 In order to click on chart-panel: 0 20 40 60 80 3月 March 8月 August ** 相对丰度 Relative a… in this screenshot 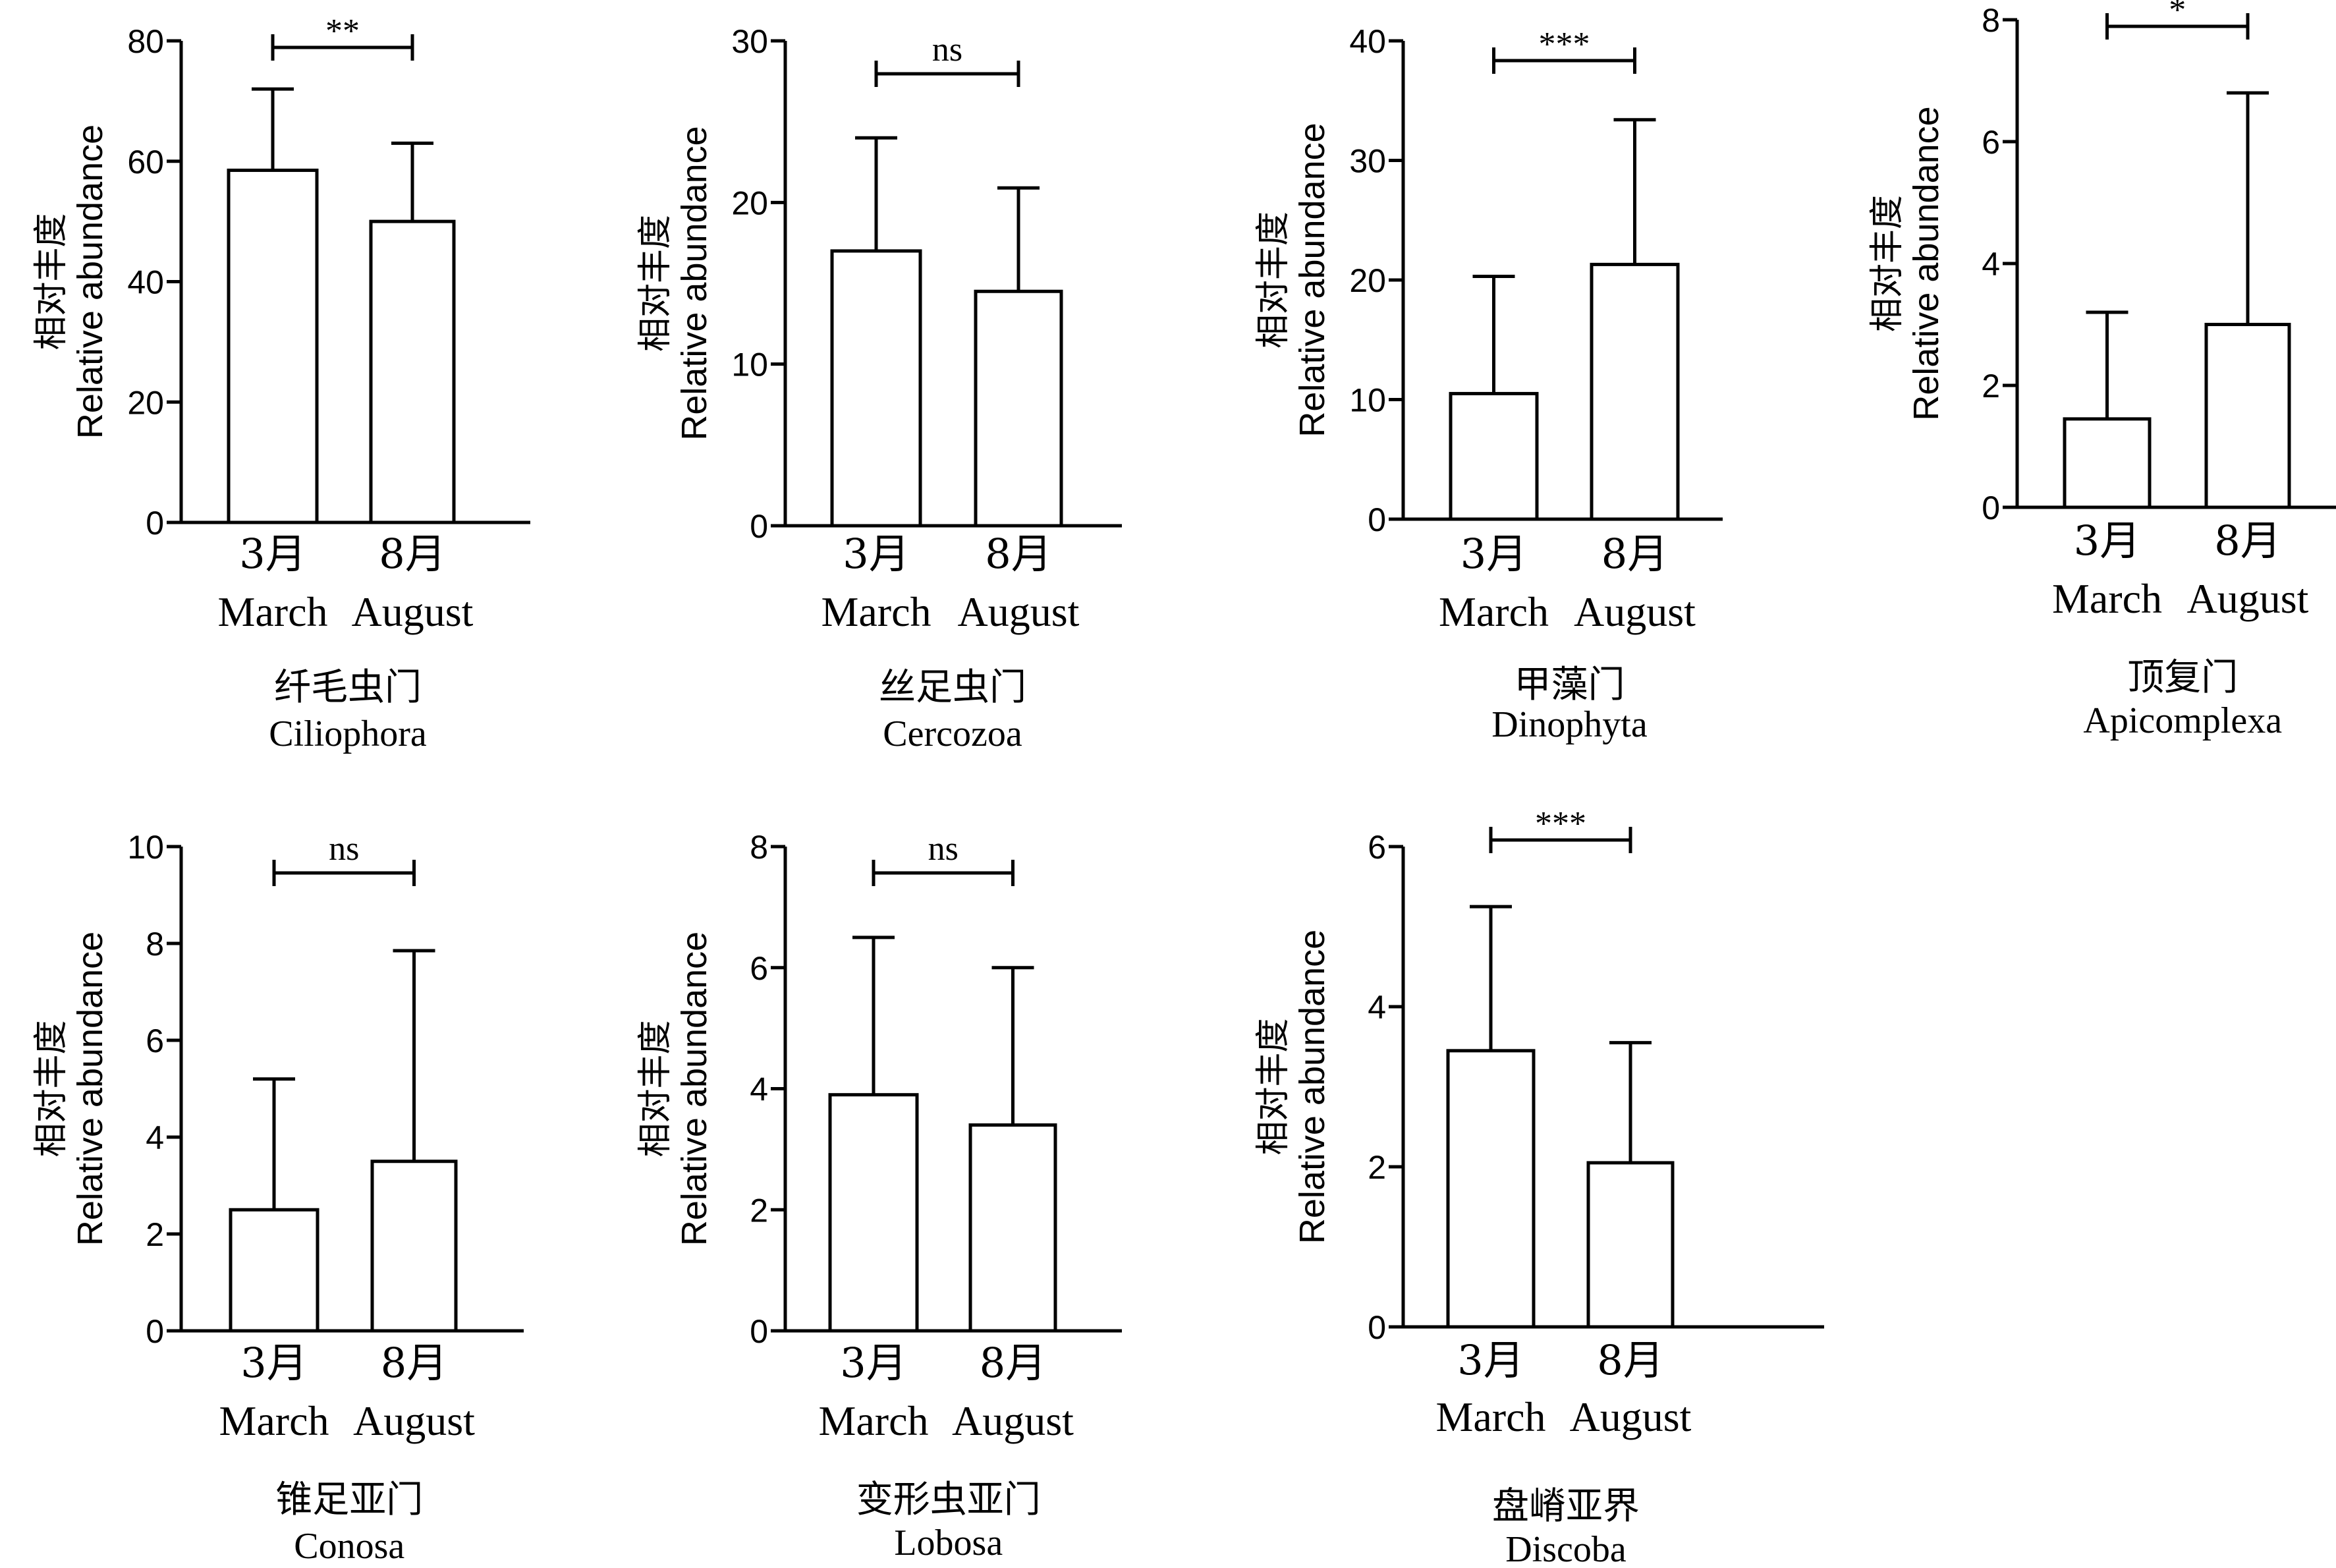, I will do `click(281, 383)`.